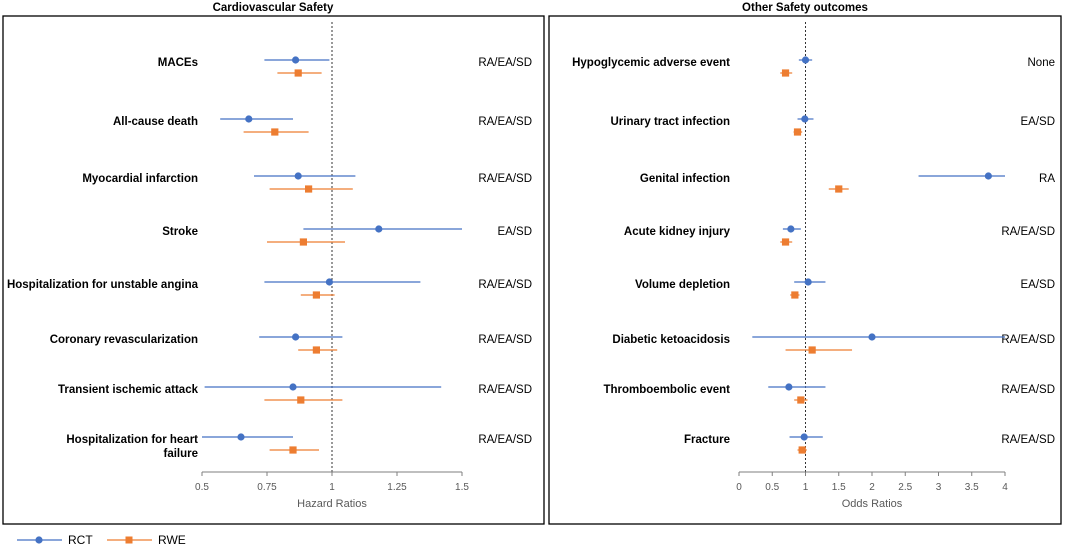  What do you see at coordinates (1047, 179) in the screenshot?
I see `data-source-label: RA` at bounding box center [1047, 179].